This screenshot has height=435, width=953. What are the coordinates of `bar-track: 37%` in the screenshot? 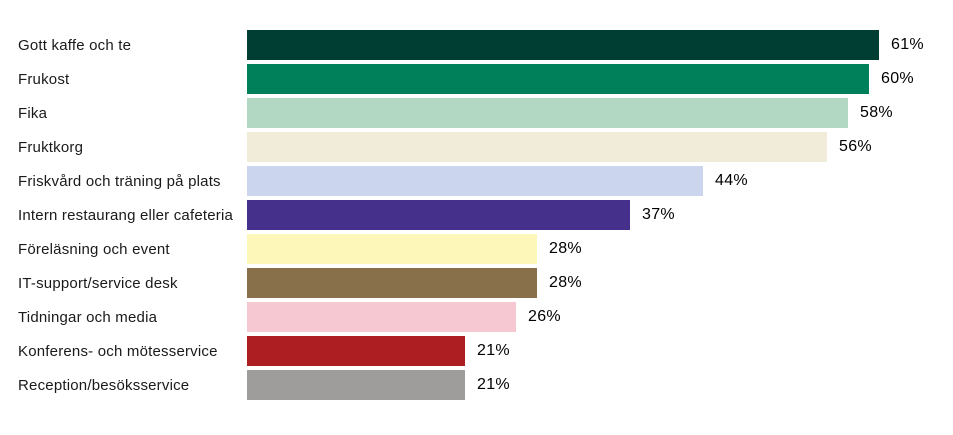 It's located at (600, 215).